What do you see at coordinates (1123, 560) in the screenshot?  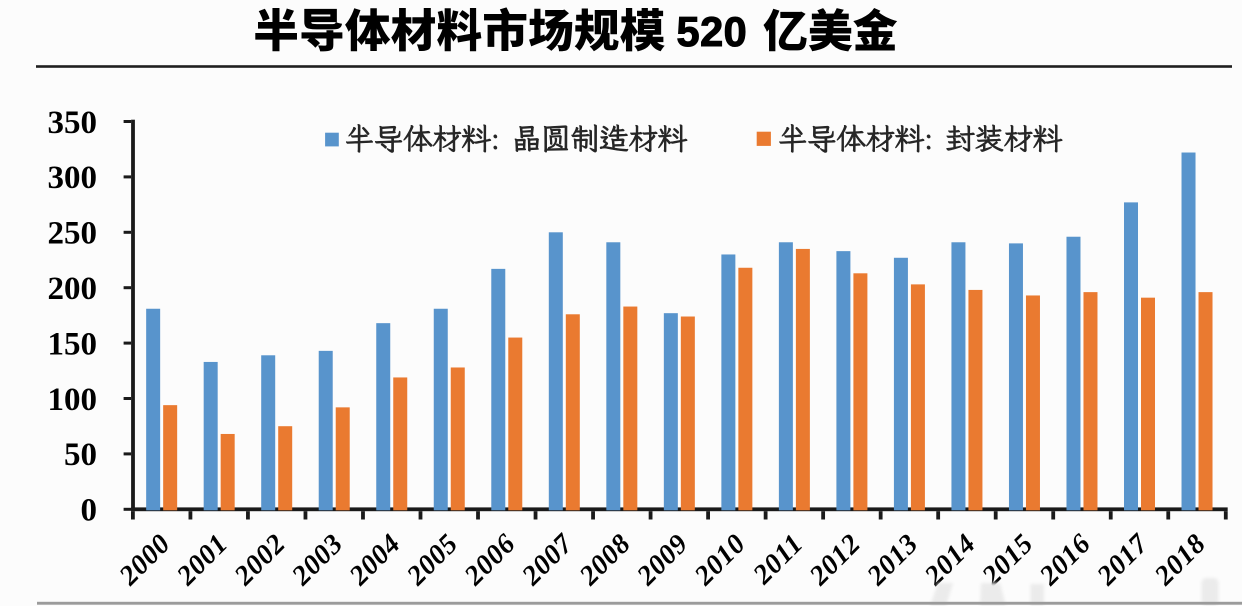 I see `svg-text: 2017` at bounding box center [1123, 560].